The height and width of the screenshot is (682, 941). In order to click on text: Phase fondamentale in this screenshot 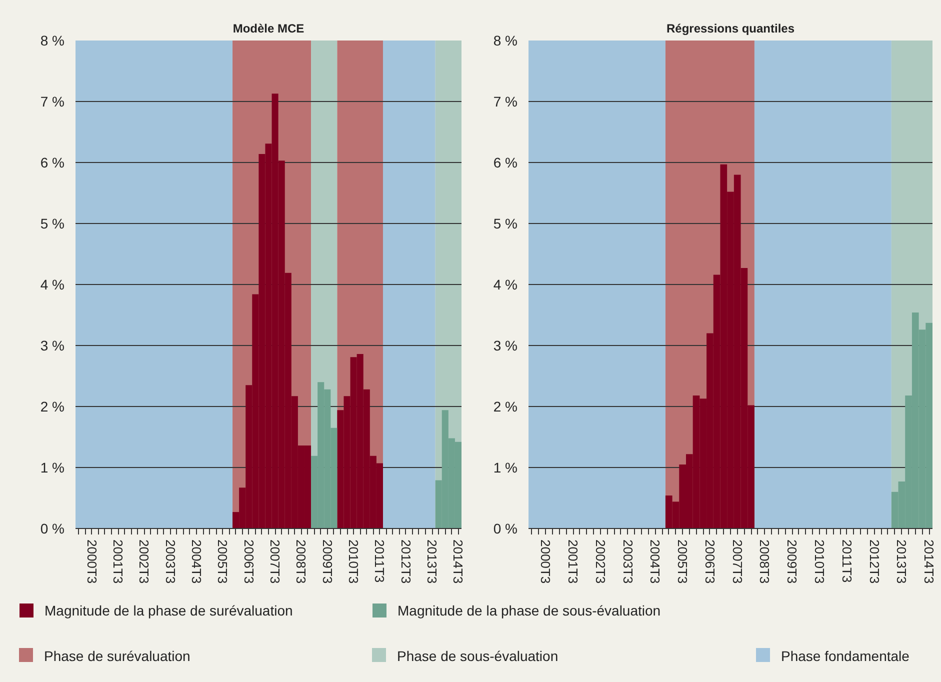, I will do `click(845, 656)`.